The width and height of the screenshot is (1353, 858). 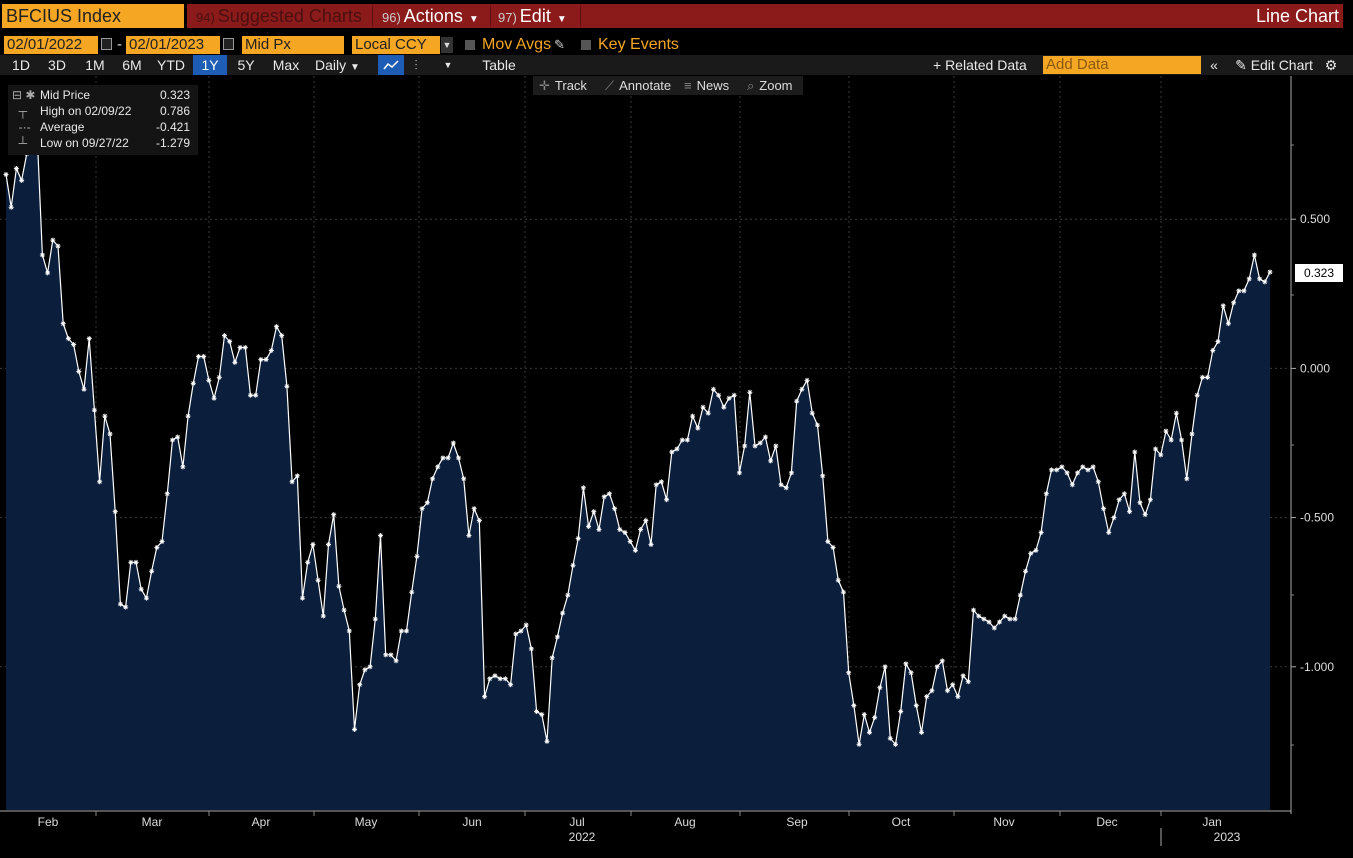 I want to click on range-1m-button: 1M, so click(x=95, y=65).